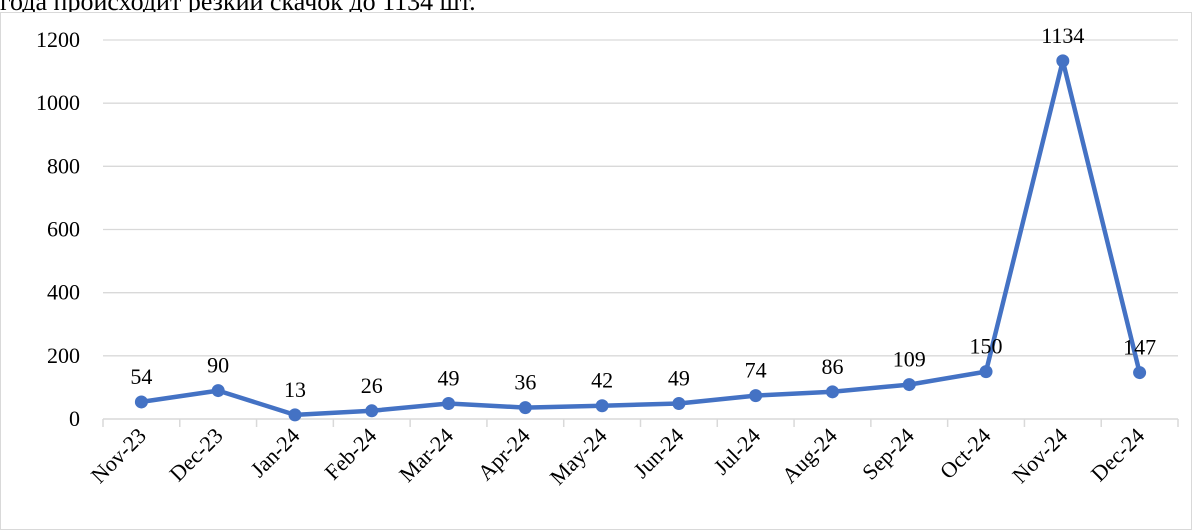  Describe the element at coordinates (274, 452) in the screenshot. I see `x-tick-label: Jan-24` at that location.